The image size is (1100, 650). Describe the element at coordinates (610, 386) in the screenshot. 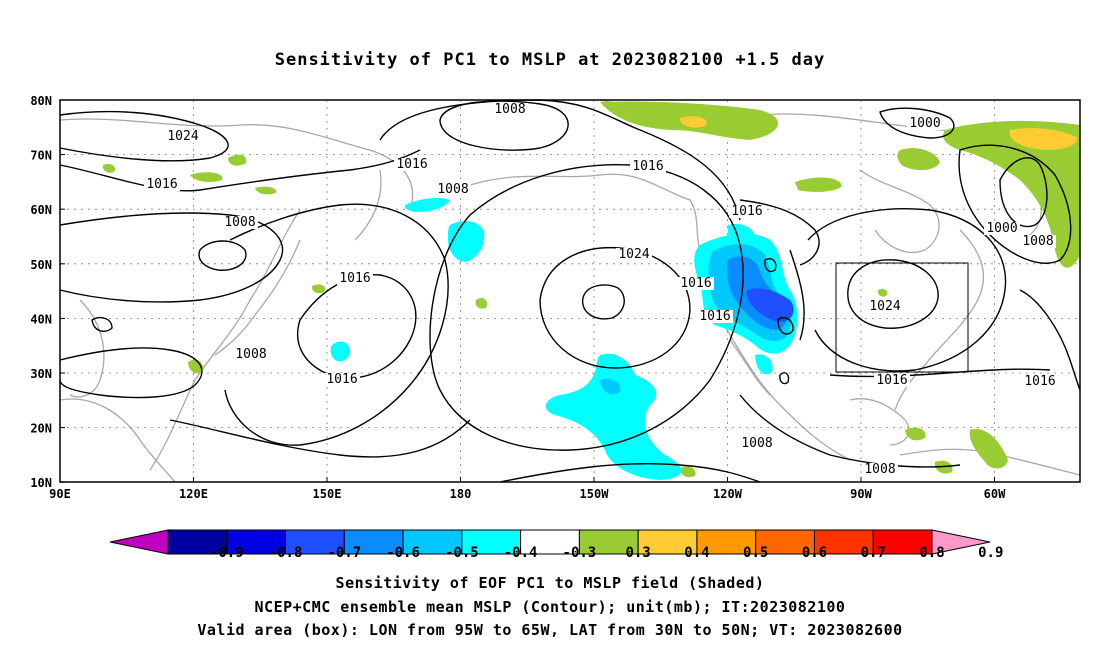

I see `shade-neg-pacific-core` at that location.